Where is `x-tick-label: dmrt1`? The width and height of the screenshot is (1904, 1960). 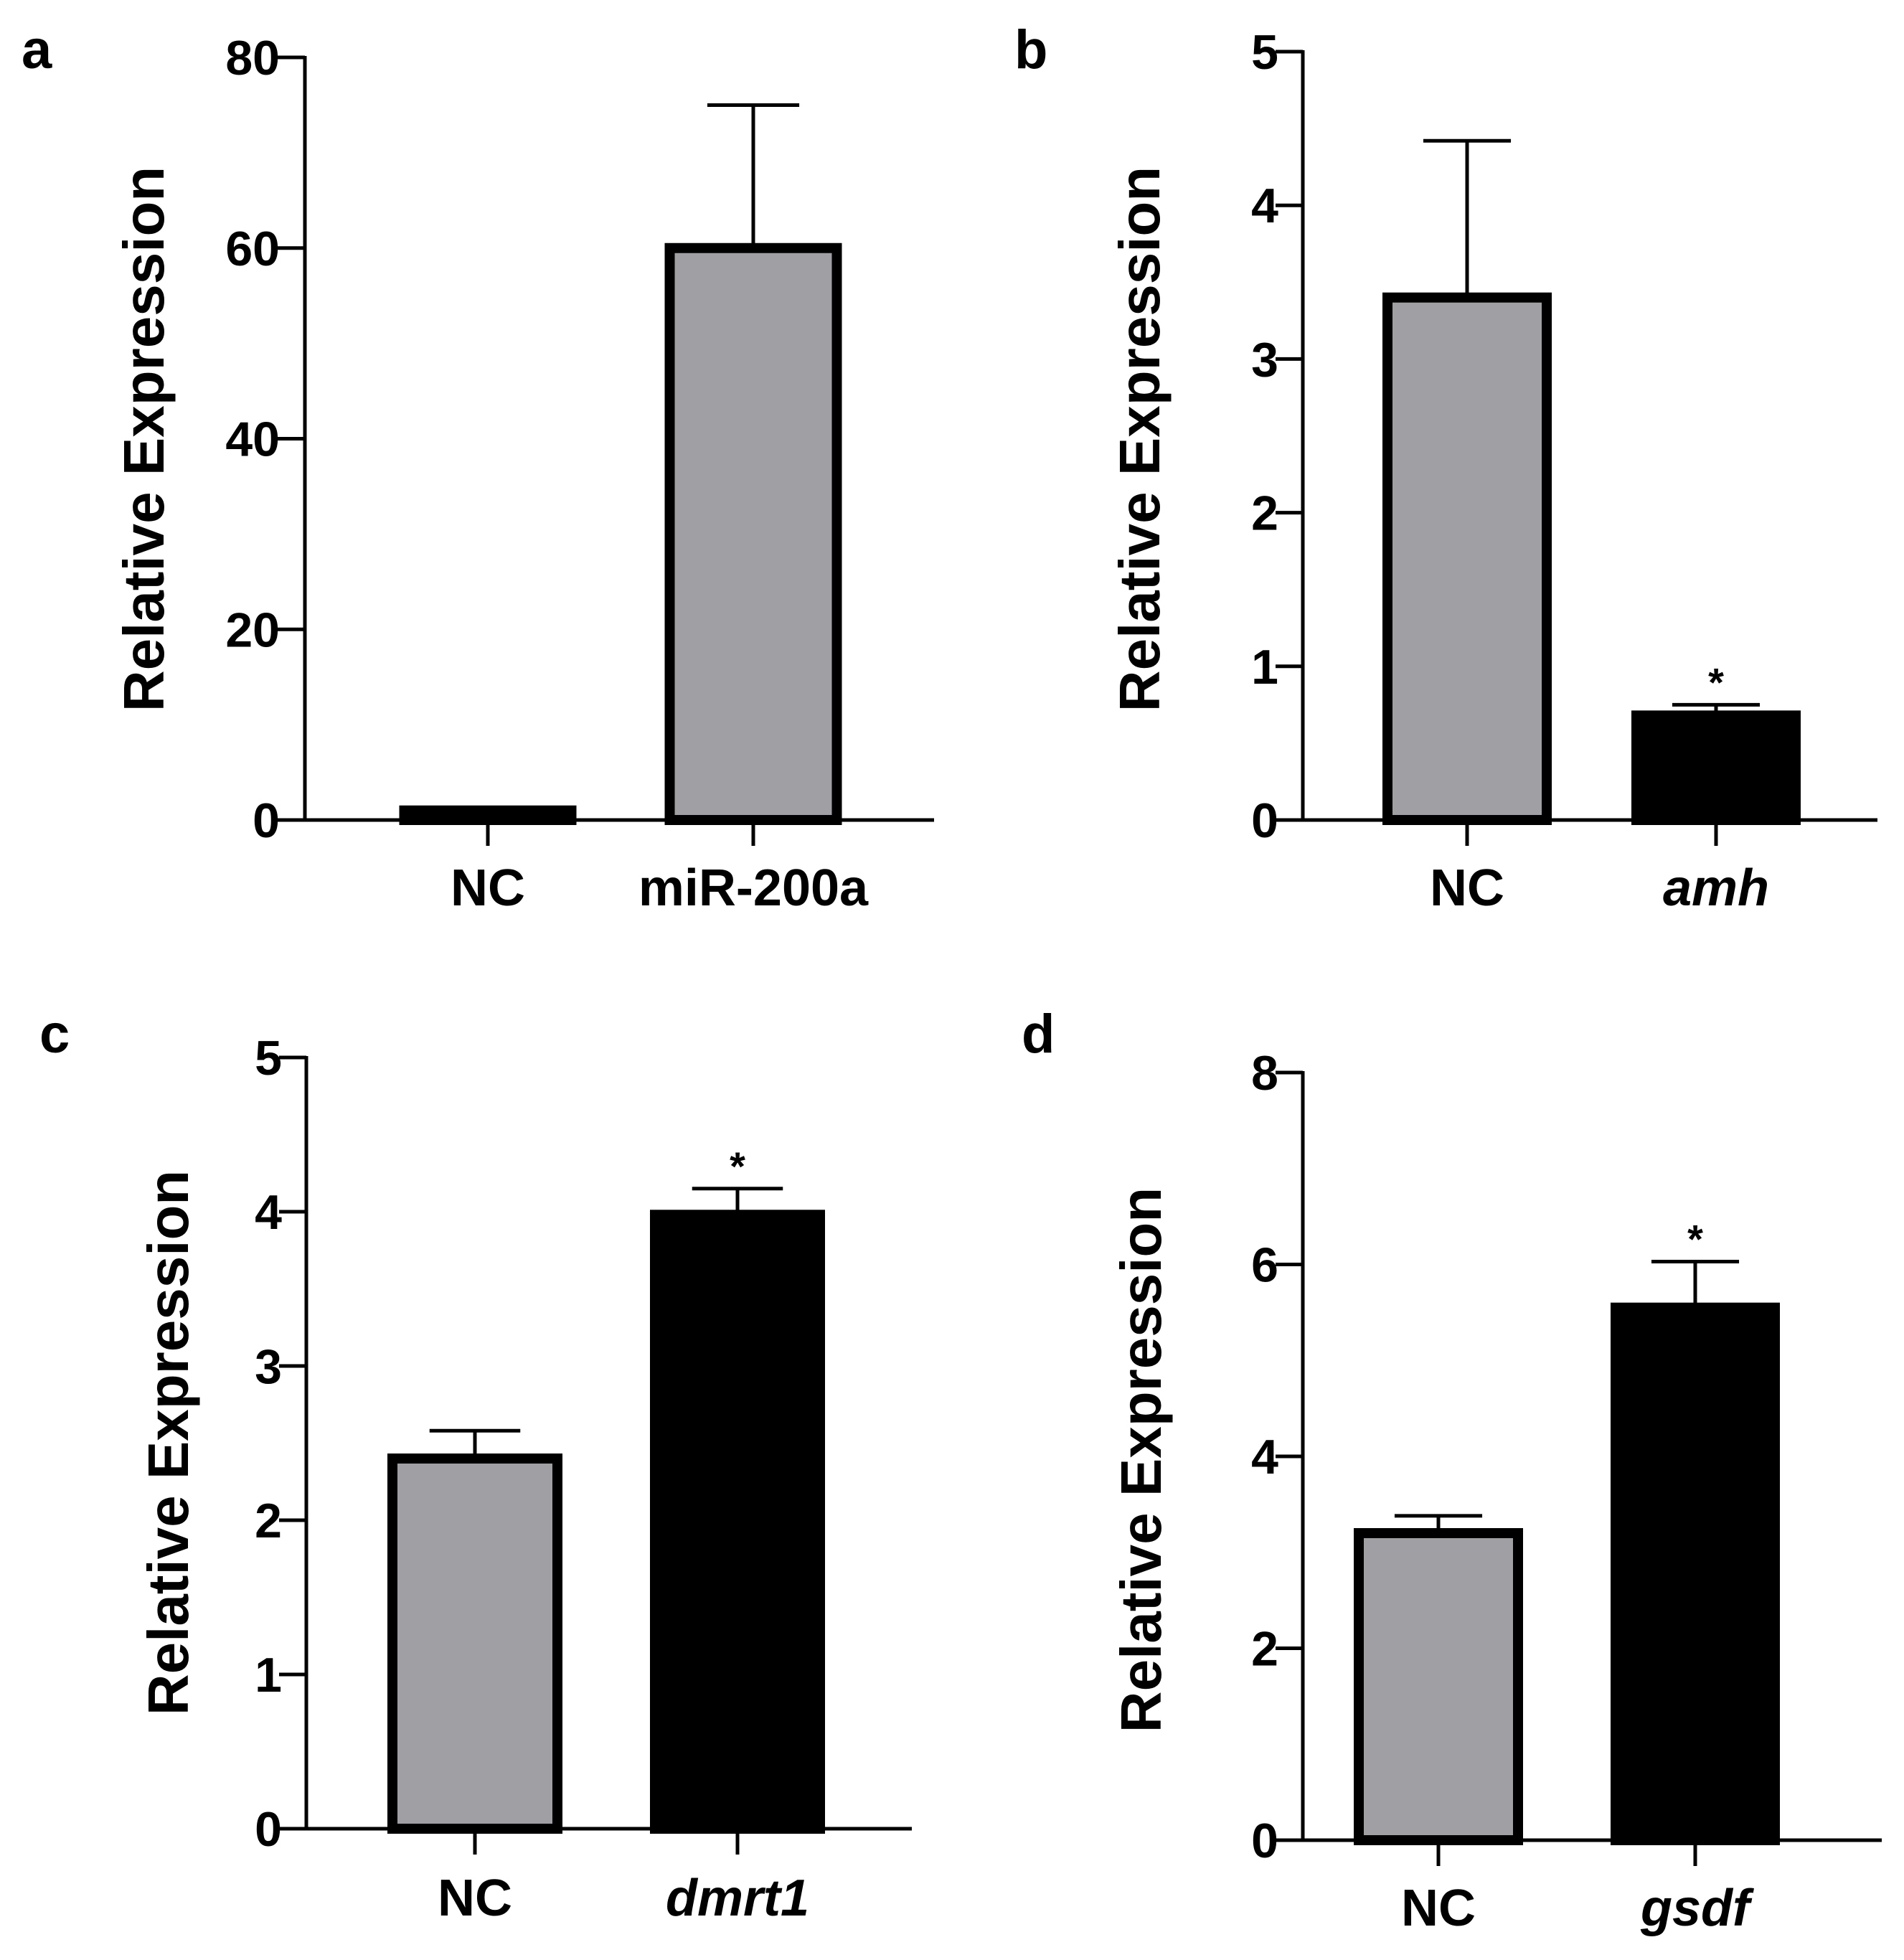 x-tick-label: dmrt1 is located at coordinates (737, 1898).